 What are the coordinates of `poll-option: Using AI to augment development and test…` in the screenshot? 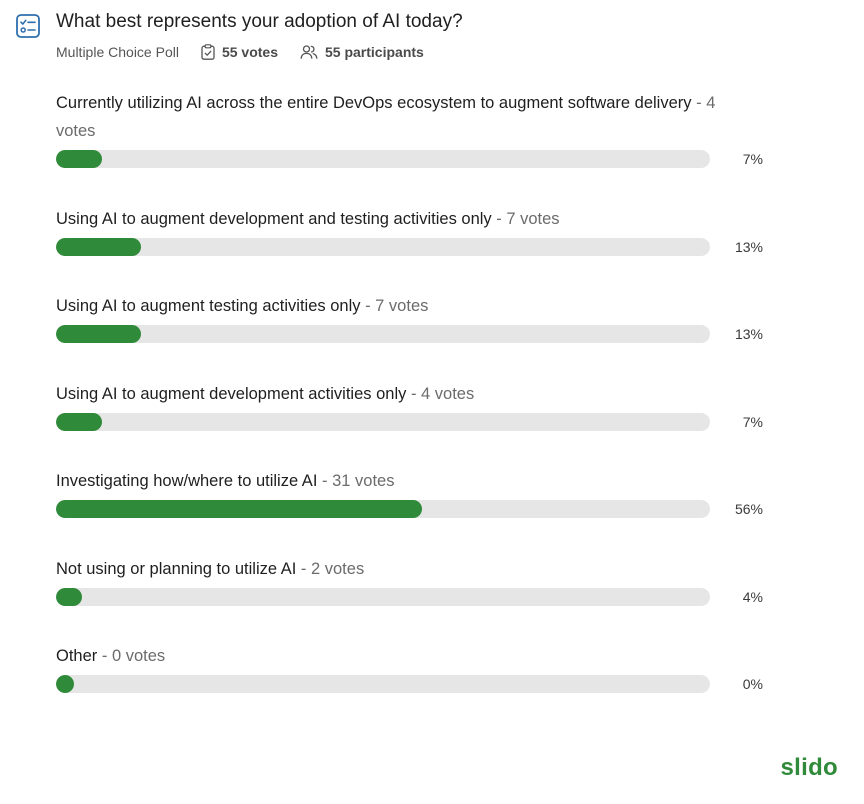 It's located at (416, 231).